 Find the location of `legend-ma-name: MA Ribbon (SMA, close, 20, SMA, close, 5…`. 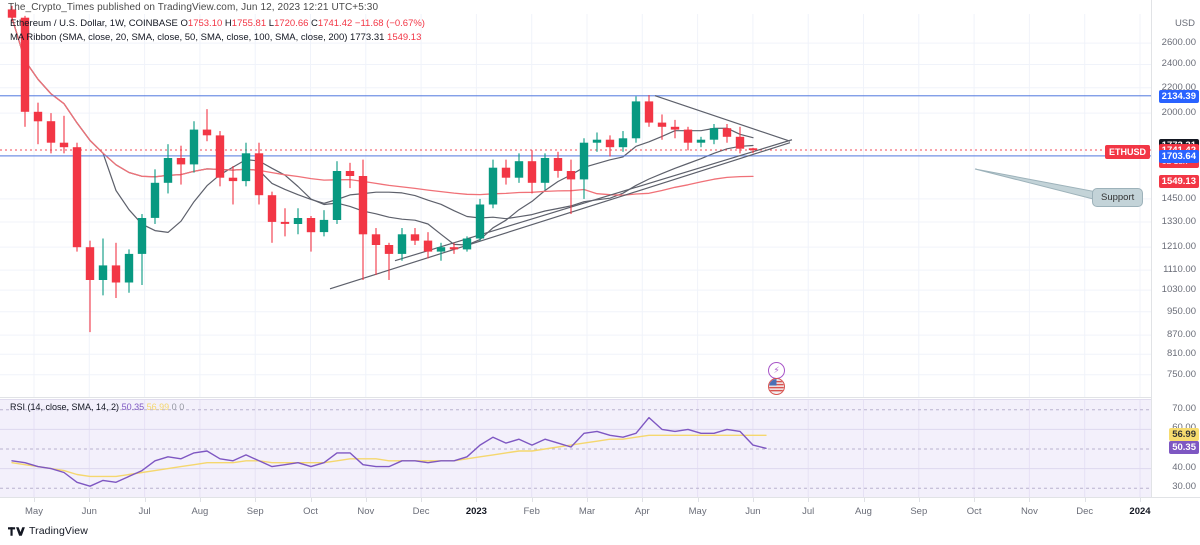

legend-ma-name: MA Ribbon (SMA, close, 20, SMA, close, 5… is located at coordinates (179, 37).